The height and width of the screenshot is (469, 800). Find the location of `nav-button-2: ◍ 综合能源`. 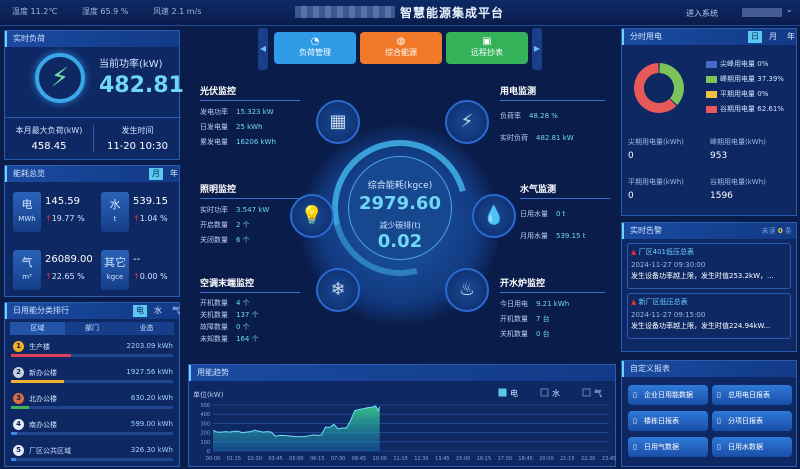

nav-button-2: ◍ 综合能源 is located at coordinates (401, 48).